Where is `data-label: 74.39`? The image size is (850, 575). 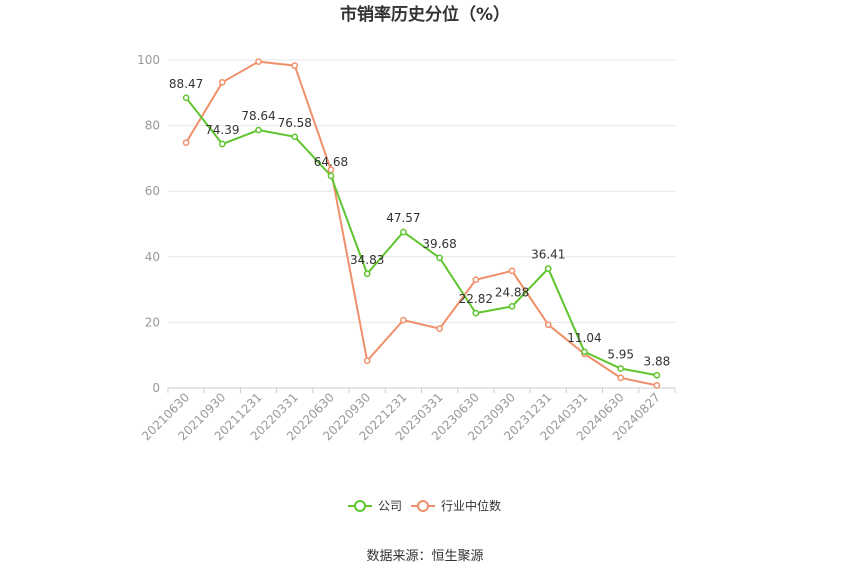 data-label: 74.39 is located at coordinates (222, 130).